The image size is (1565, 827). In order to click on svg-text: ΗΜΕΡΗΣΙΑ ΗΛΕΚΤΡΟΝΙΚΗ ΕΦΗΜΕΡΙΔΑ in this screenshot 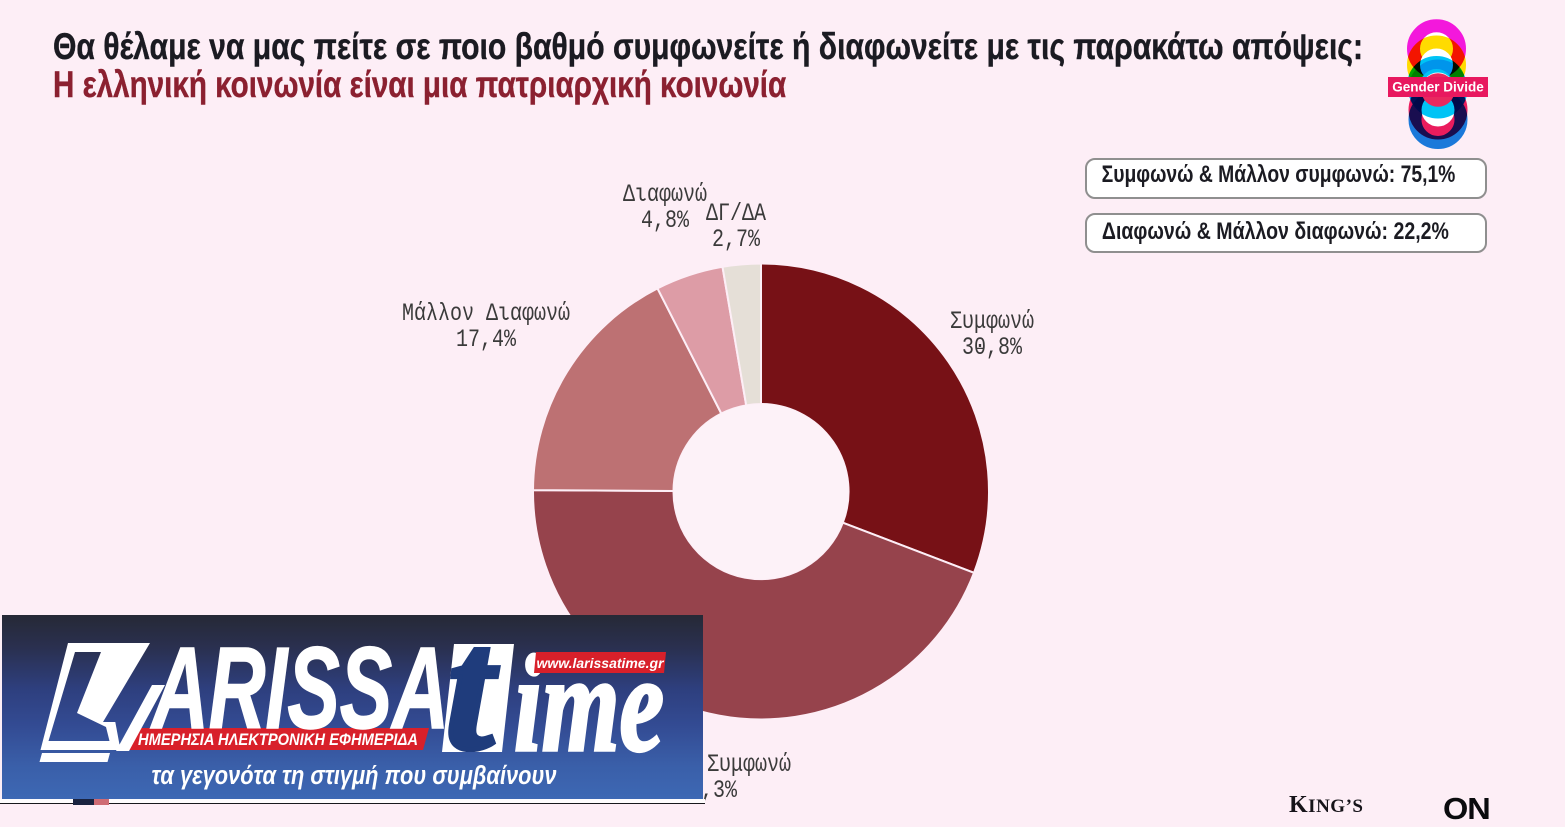, I will do `click(278, 739)`.